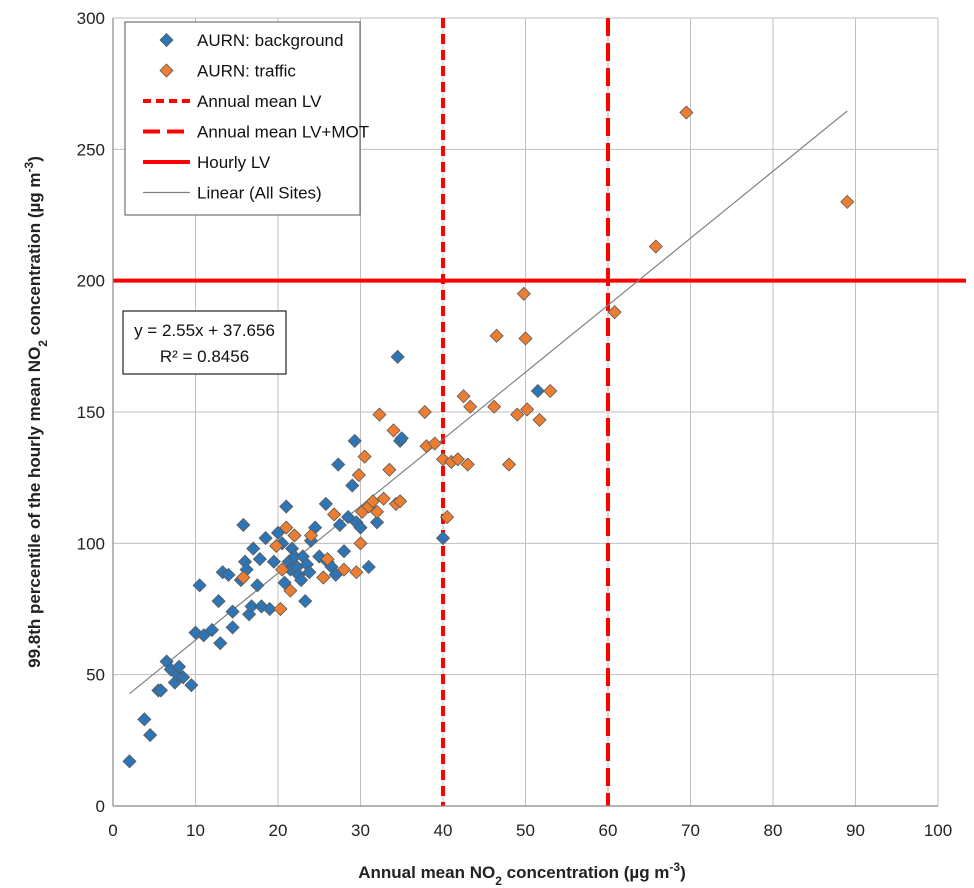 Image resolution: width=974 pixels, height=888 pixels. I want to click on y-axis-title-post: concentration (µg m, so click(34, 256).